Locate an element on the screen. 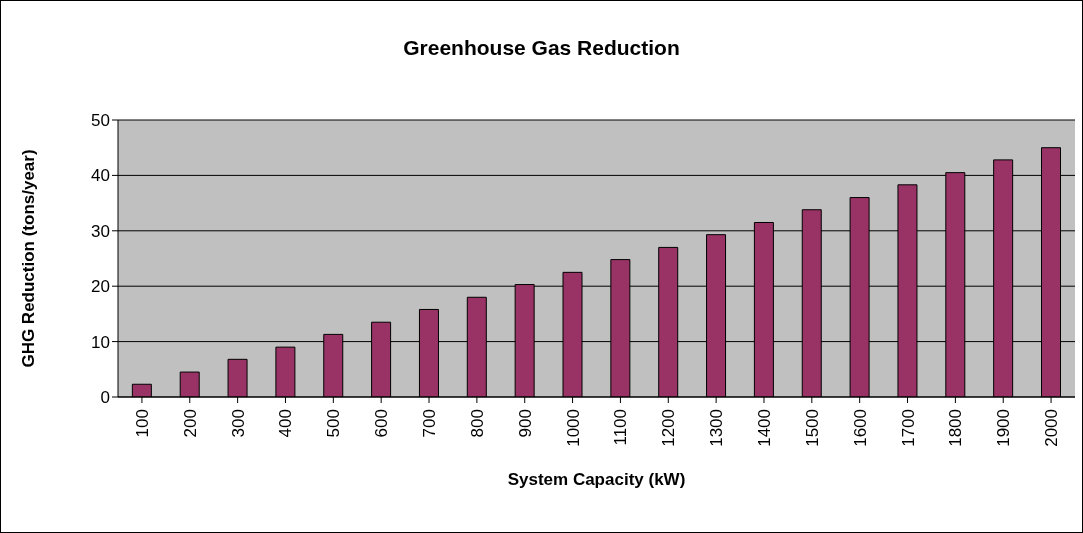 Image resolution: width=1083 pixels, height=533 pixels. x-tick-label: 1300 is located at coordinates (717, 428).